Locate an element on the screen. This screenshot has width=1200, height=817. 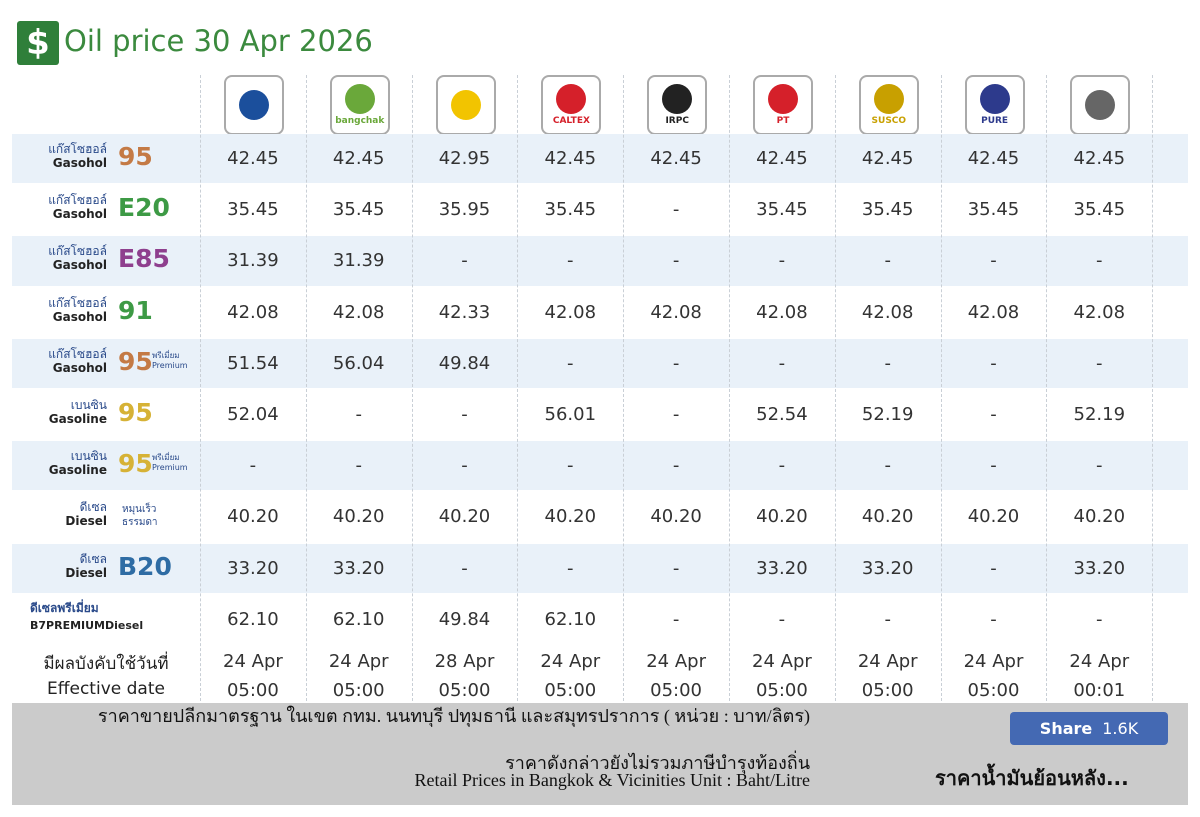
effective-time: 00:01 is located at coordinates (1099, 690).